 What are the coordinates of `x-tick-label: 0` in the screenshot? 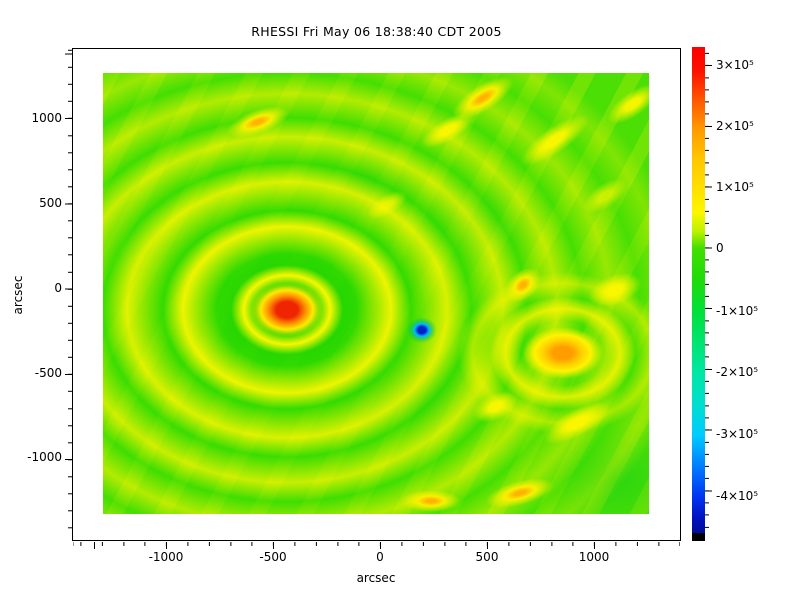 It's located at (380, 557).